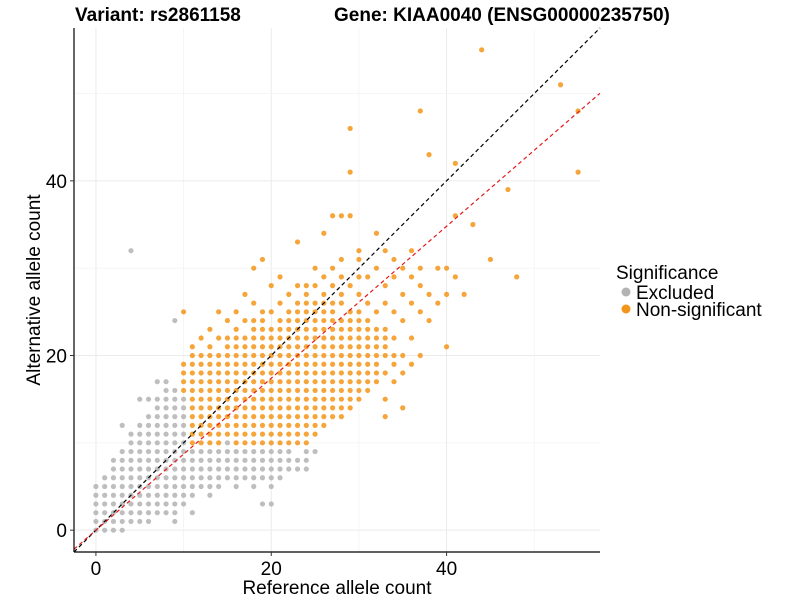  I want to click on legend-non-significant-label: Non-significant, so click(699, 310).